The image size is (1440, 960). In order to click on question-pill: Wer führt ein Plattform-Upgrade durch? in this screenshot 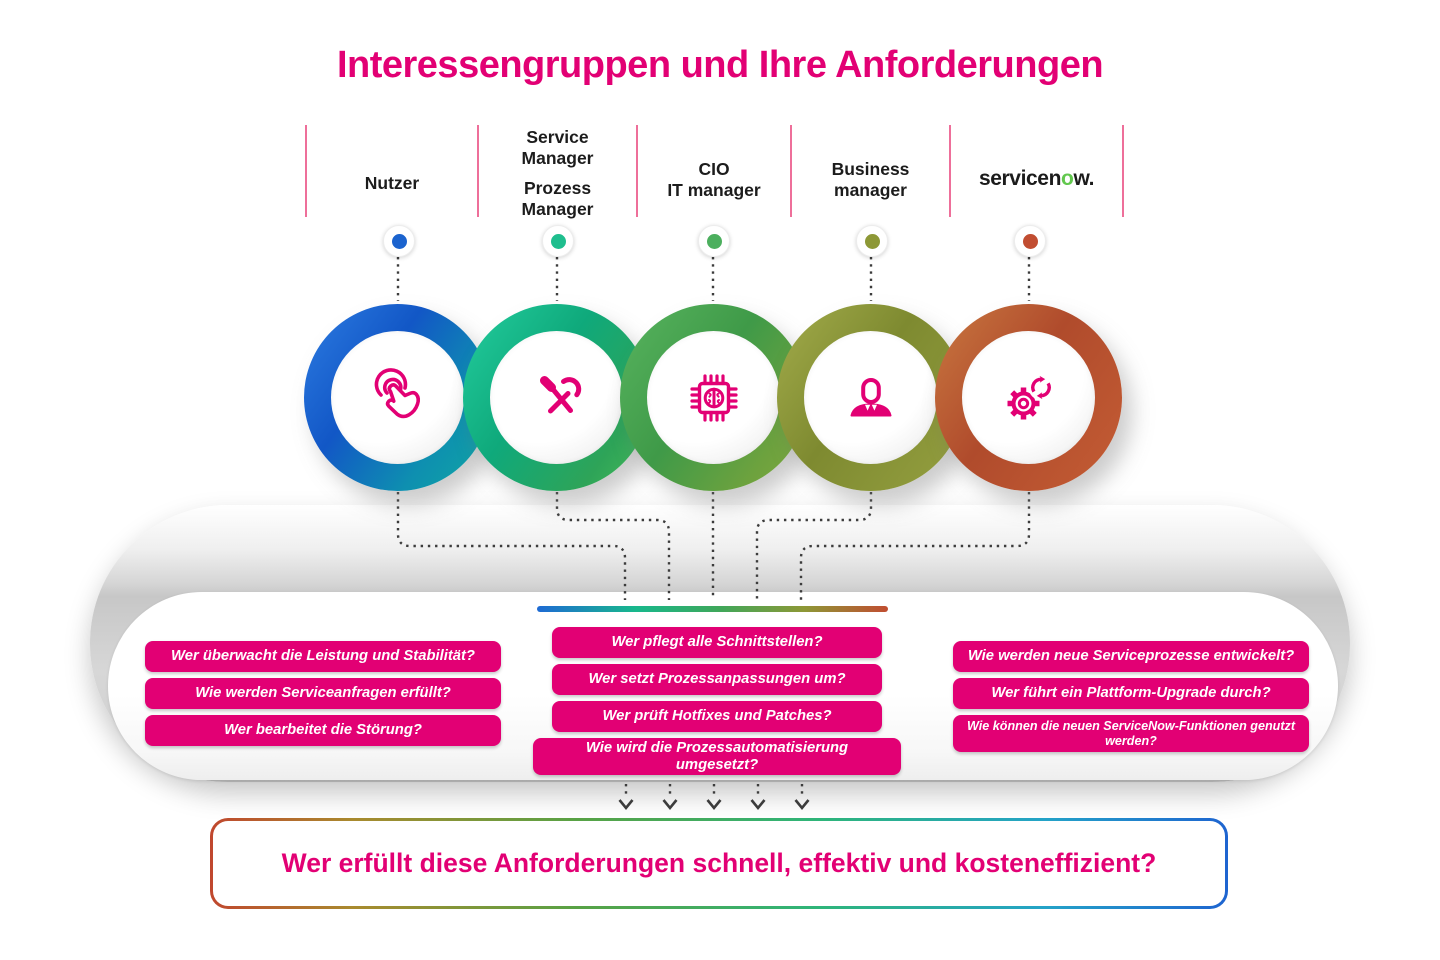, I will do `click(1131, 693)`.